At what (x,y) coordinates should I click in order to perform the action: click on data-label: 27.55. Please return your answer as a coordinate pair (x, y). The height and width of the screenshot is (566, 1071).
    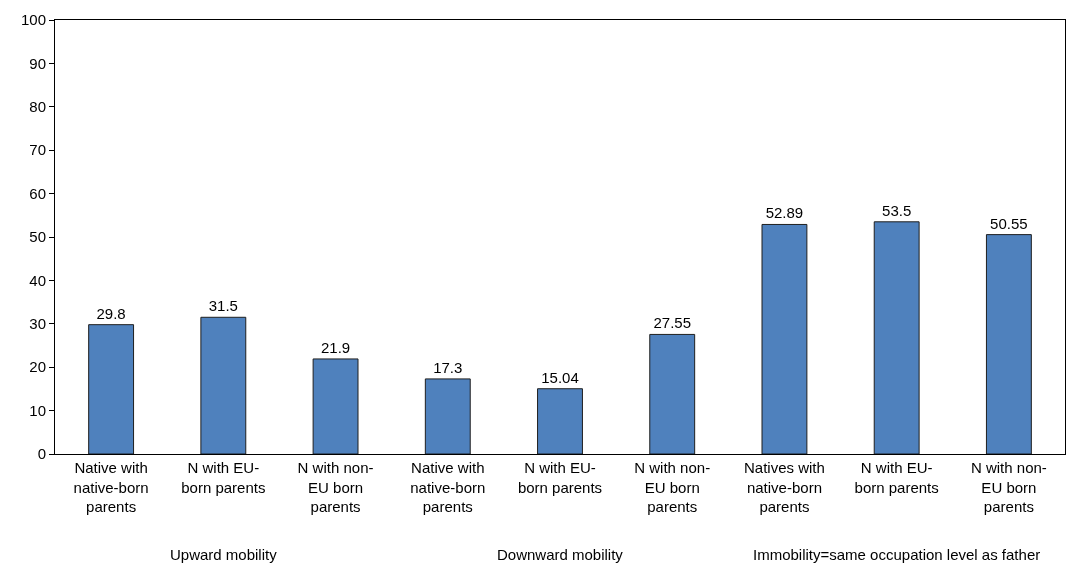
    Looking at the image, I should click on (672, 323).